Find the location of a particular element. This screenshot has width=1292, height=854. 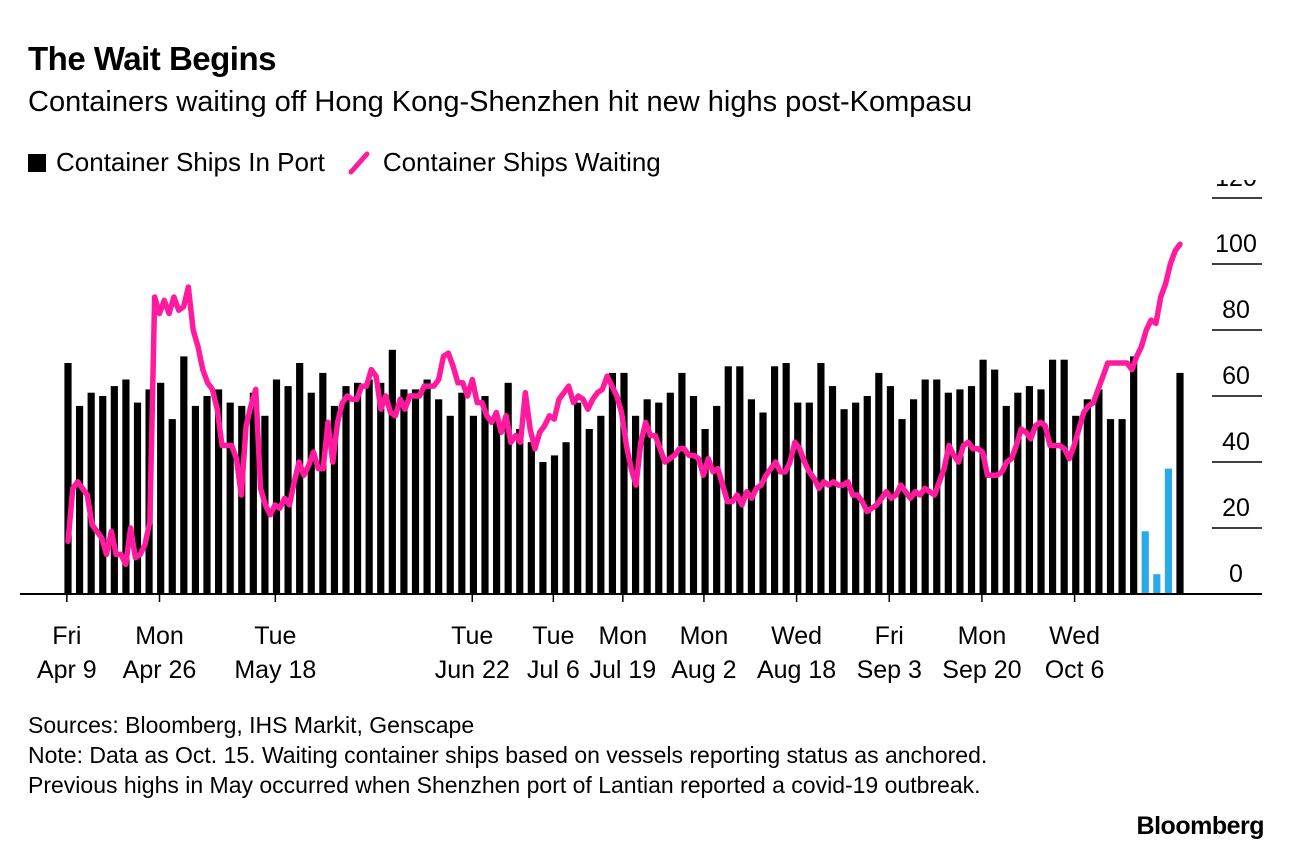

grid-lines is located at coordinates (1237, 363).